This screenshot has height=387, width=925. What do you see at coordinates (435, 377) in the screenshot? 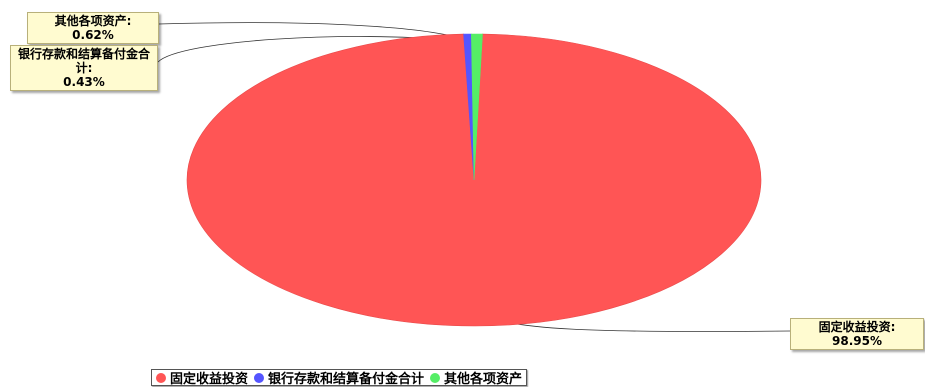
I see `legend-swatch-other-assets` at bounding box center [435, 377].